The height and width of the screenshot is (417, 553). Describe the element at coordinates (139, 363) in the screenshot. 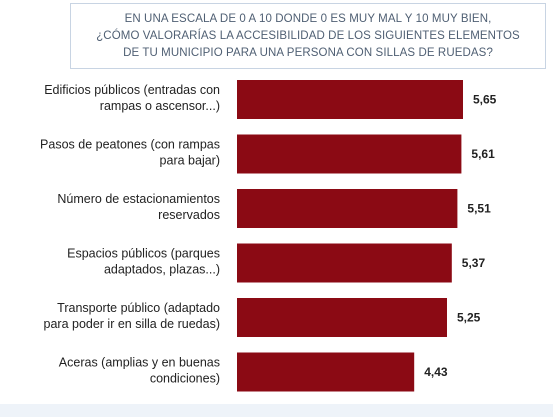

I see `category-label-5-line-0: Aceras (amplias y en buenas` at that location.